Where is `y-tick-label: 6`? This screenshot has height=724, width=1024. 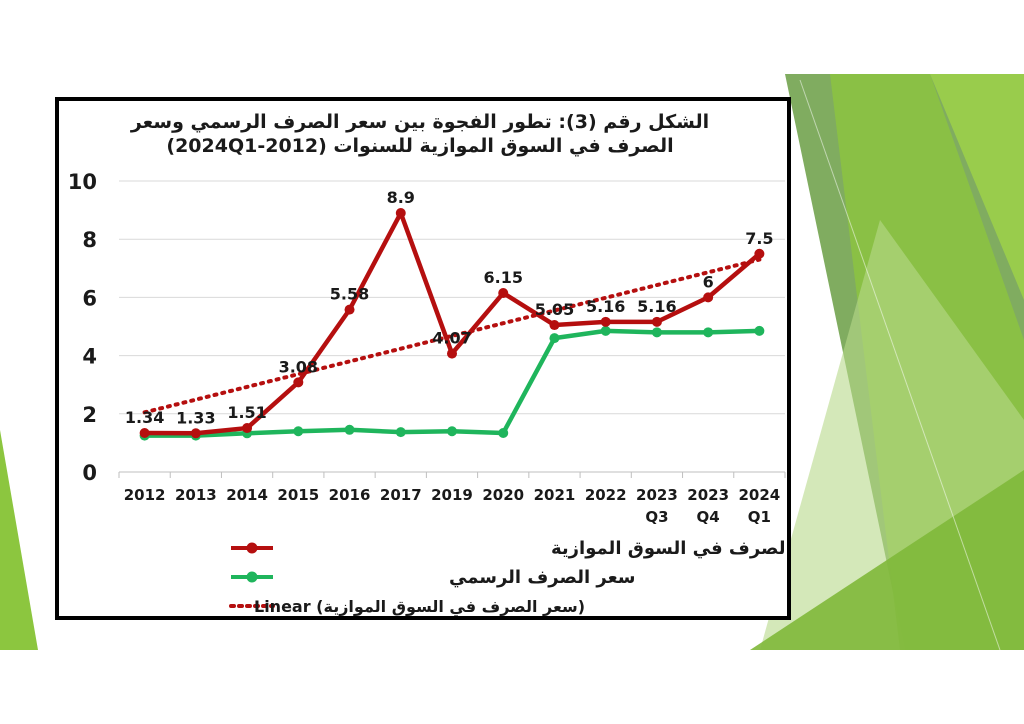
y-tick-label: 6 is located at coordinates (89, 298).